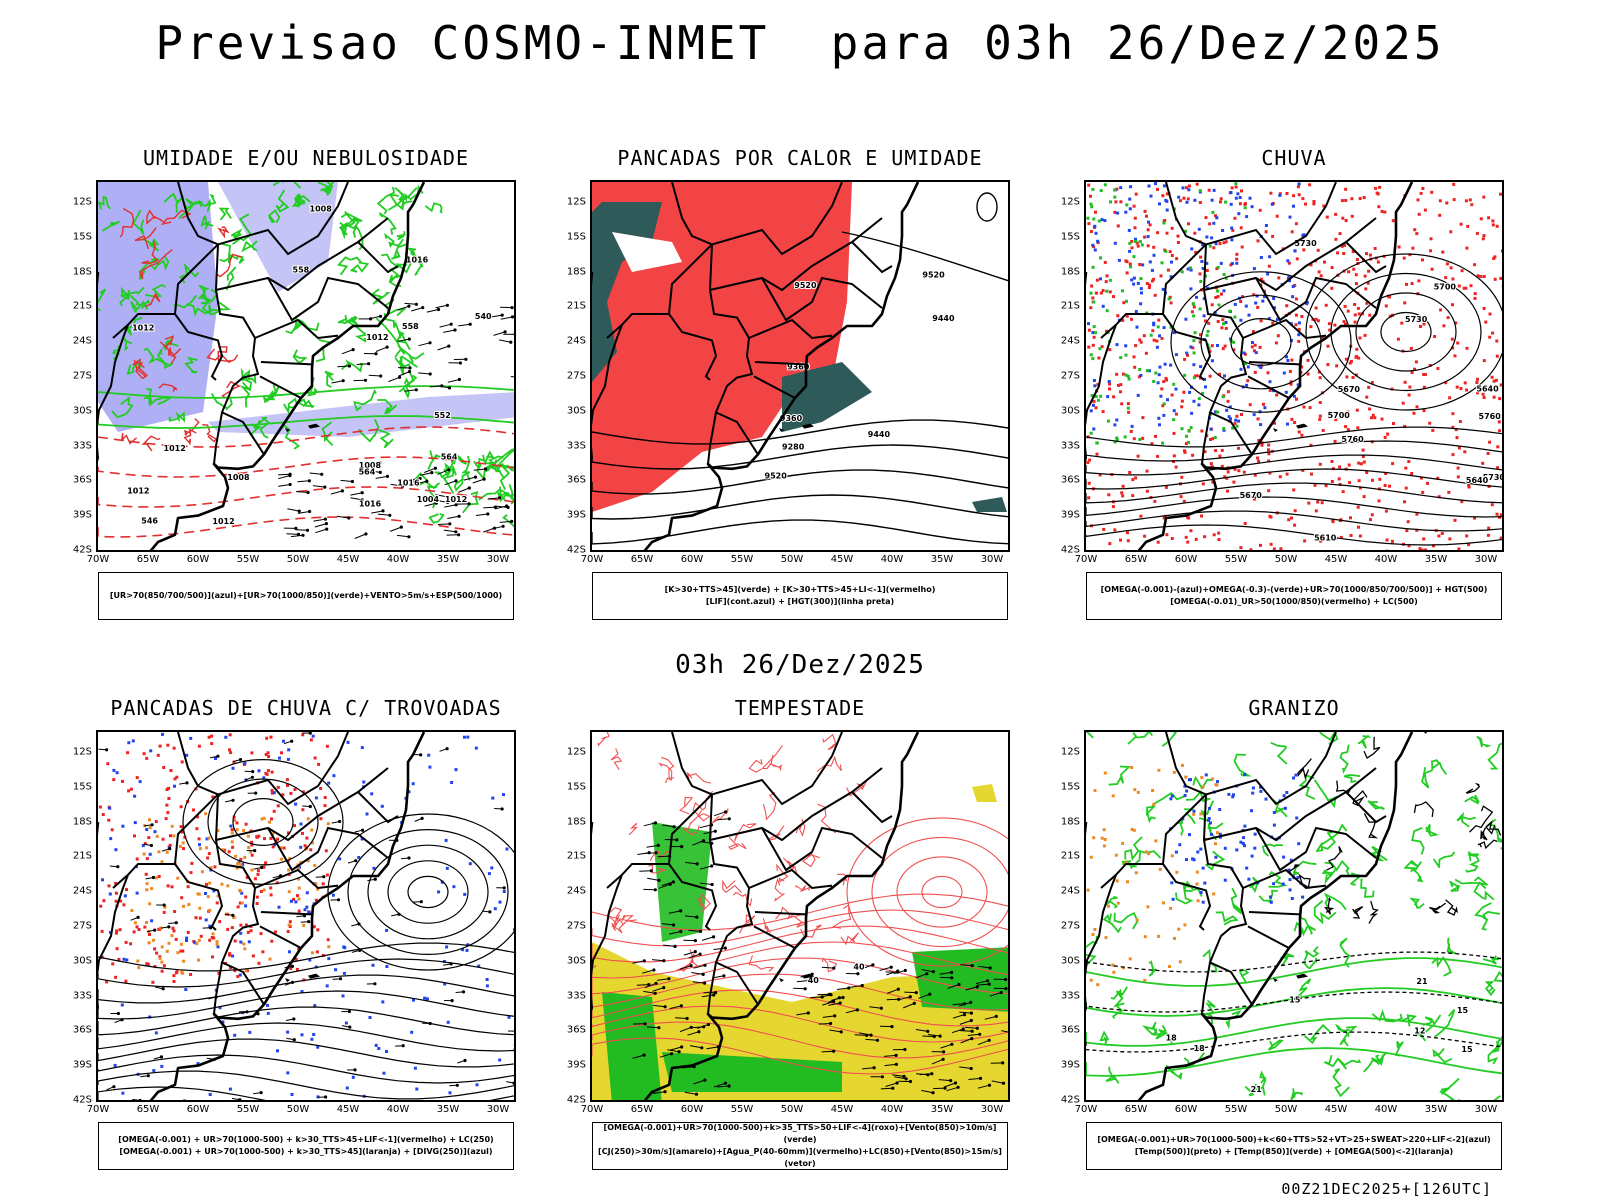 This screenshot has height=1200, width=1600. What do you see at coordinates (800, 1008) in the screenshot?
I see `isoline` at bounding box center [800, 1008].